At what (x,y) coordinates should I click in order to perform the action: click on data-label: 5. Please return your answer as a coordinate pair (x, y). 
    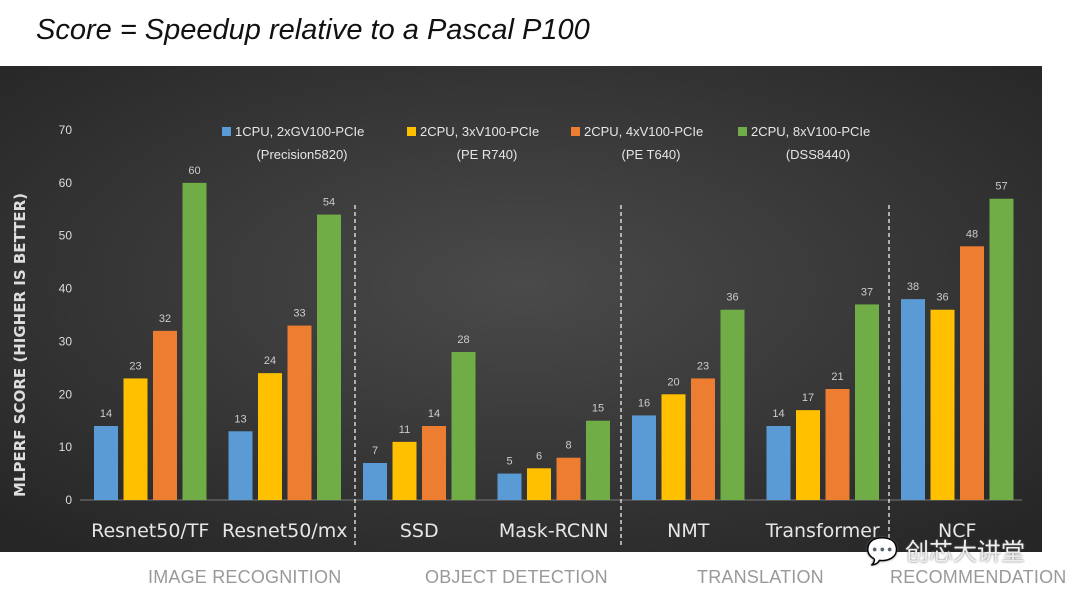
    Looking at the image, I should click on (509, 462).